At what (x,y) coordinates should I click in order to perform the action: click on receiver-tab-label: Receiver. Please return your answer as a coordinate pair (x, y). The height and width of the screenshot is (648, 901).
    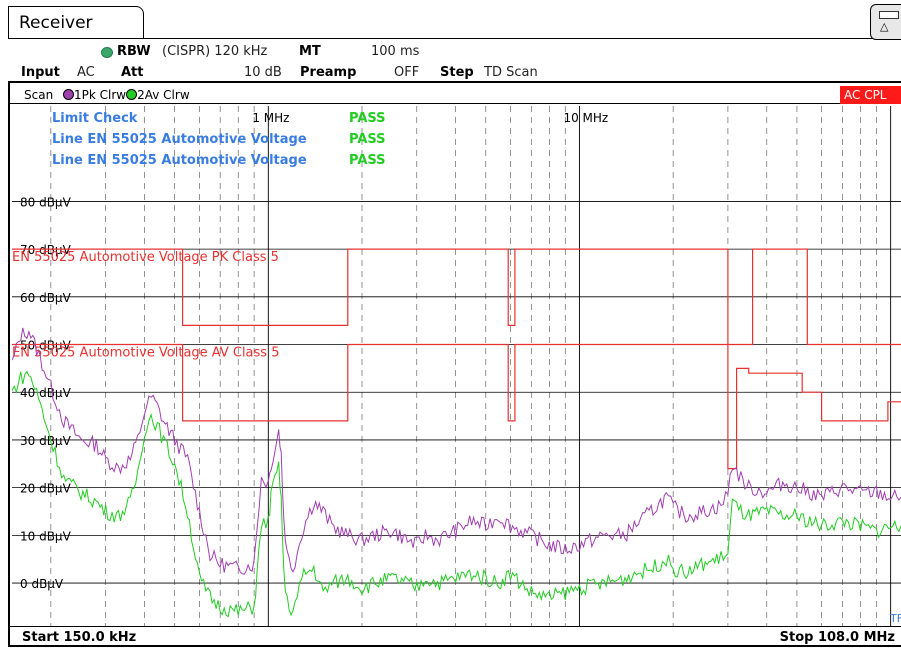
    Looking at the image, I should click on (56, 23).